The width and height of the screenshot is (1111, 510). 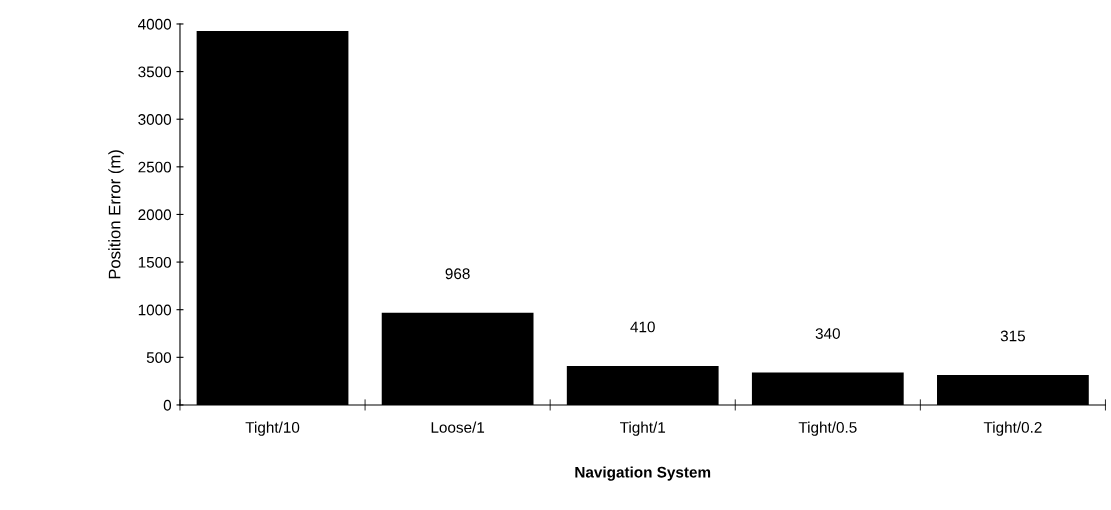 What do you see at coordinates (827, 333) in the screenshot?
I see `data-label: 340` at bounding box center [827, 333].